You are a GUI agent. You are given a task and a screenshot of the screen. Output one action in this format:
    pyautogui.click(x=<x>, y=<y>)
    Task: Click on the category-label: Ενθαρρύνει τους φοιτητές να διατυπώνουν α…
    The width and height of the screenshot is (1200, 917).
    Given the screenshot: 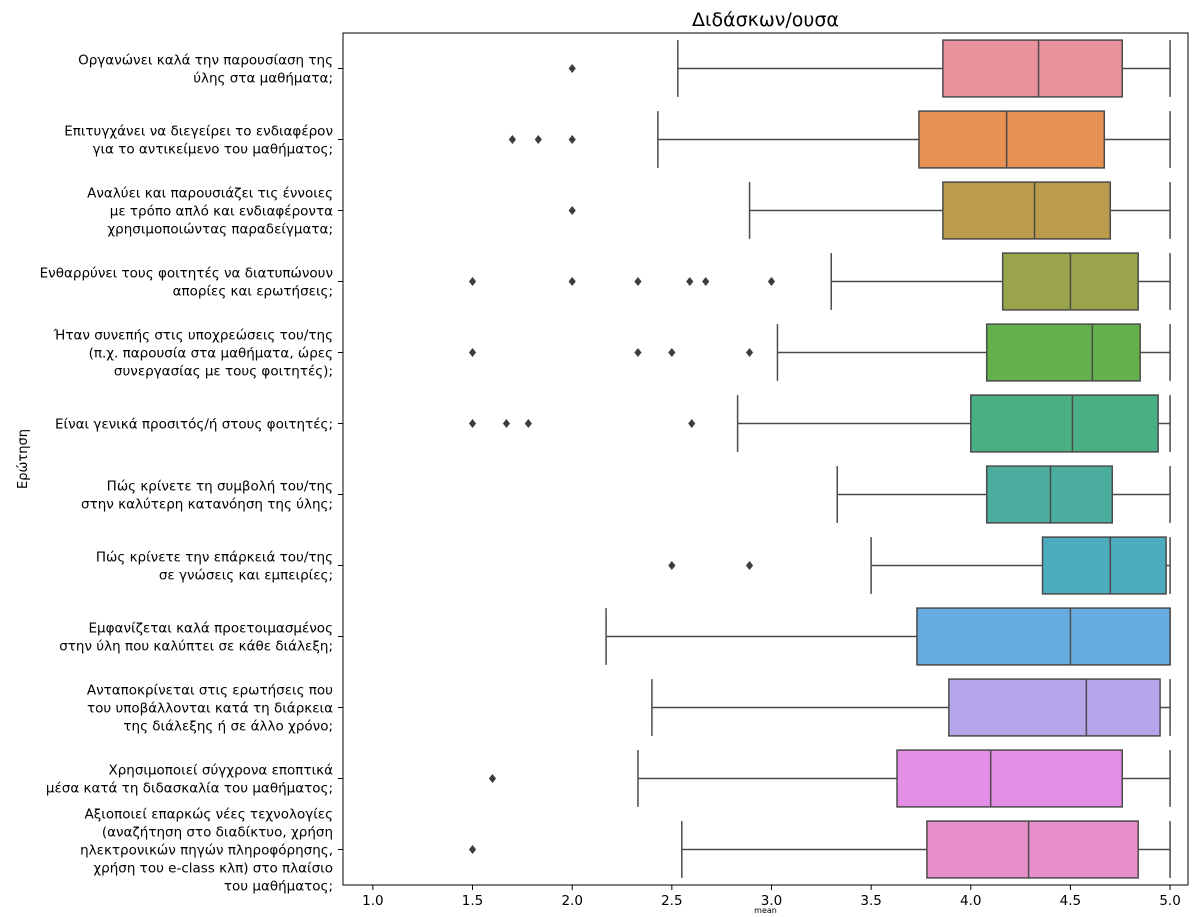 What is the action you would take?
    pyautogui.click(x=186, y=283)
    